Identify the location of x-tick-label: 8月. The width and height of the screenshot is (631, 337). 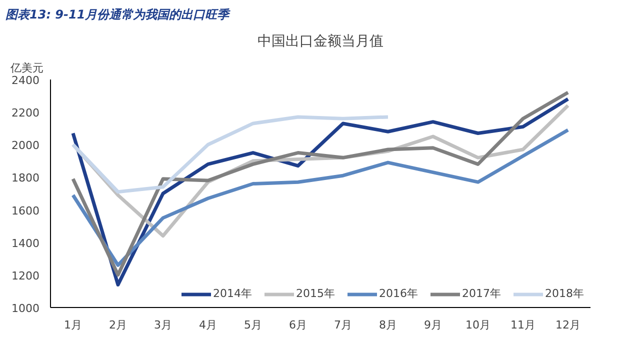
(388, 325).